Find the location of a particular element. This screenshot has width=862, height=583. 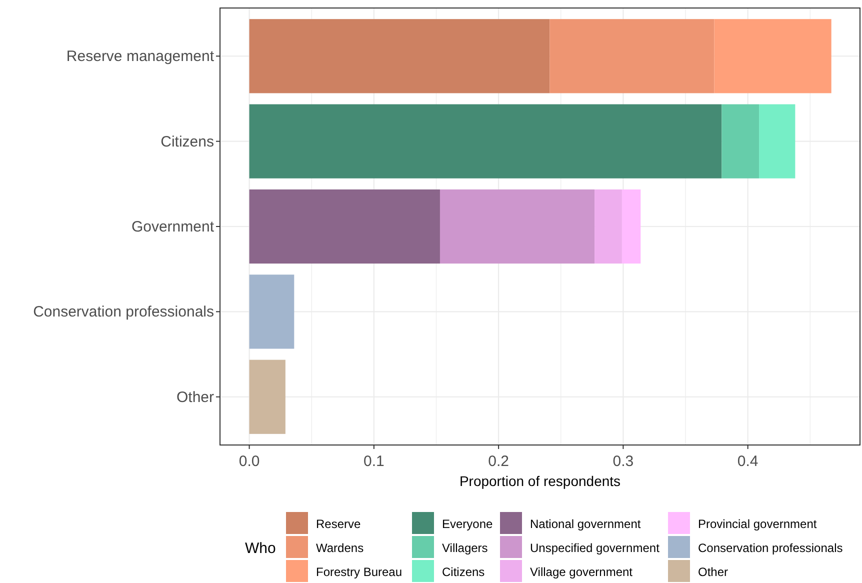

legend-label: Conservation professionals is located at coordinates (770, 548).